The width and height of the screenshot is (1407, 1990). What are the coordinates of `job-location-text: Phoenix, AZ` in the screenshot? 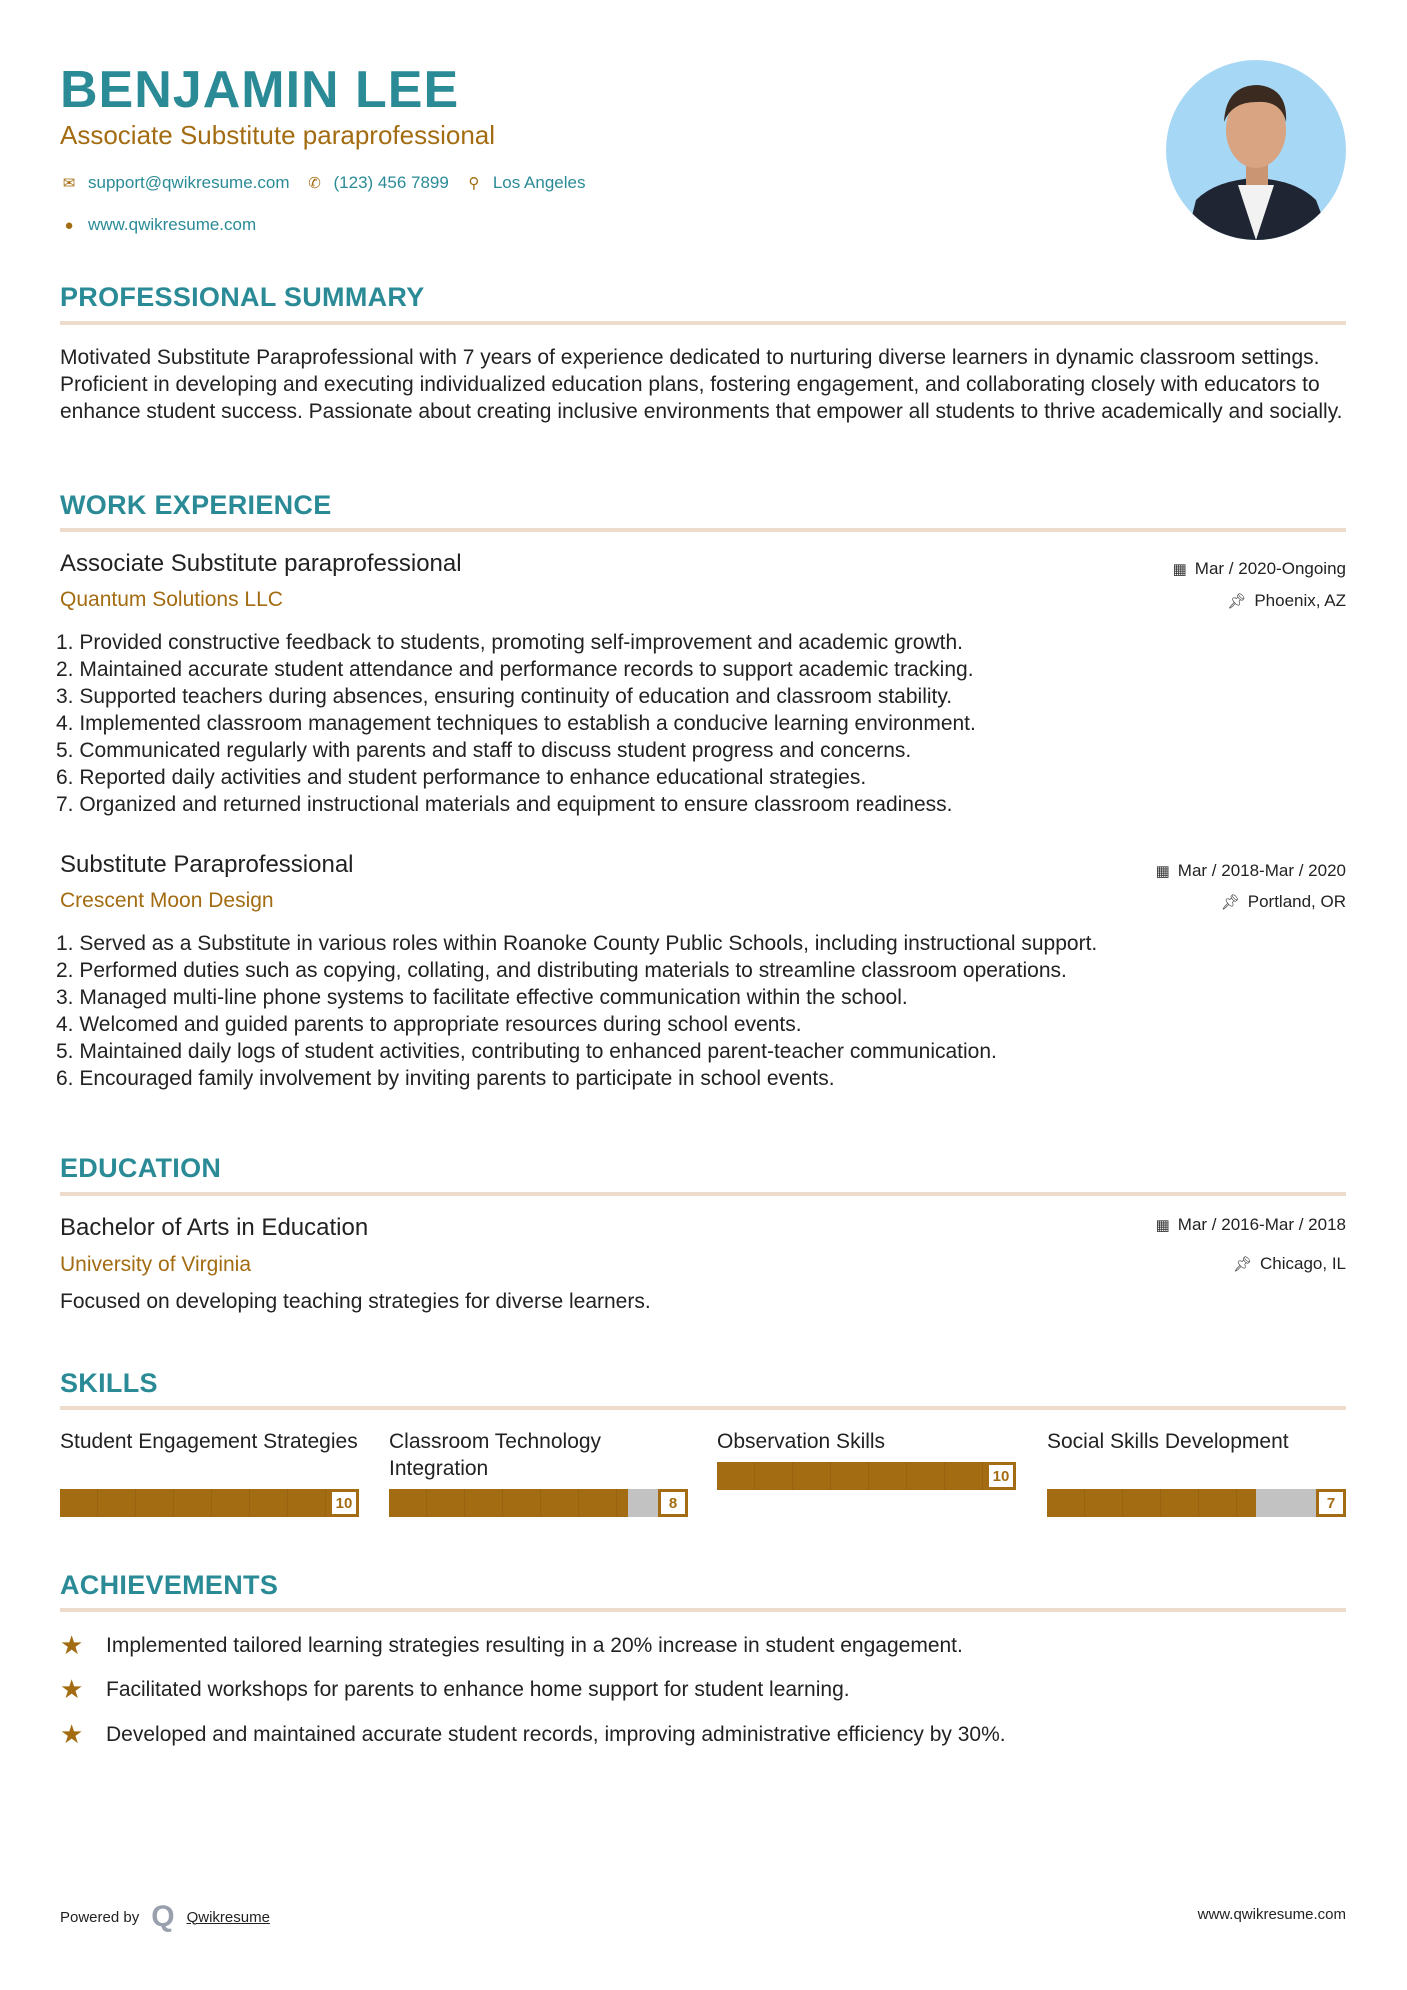 It's located at (1300, 600).